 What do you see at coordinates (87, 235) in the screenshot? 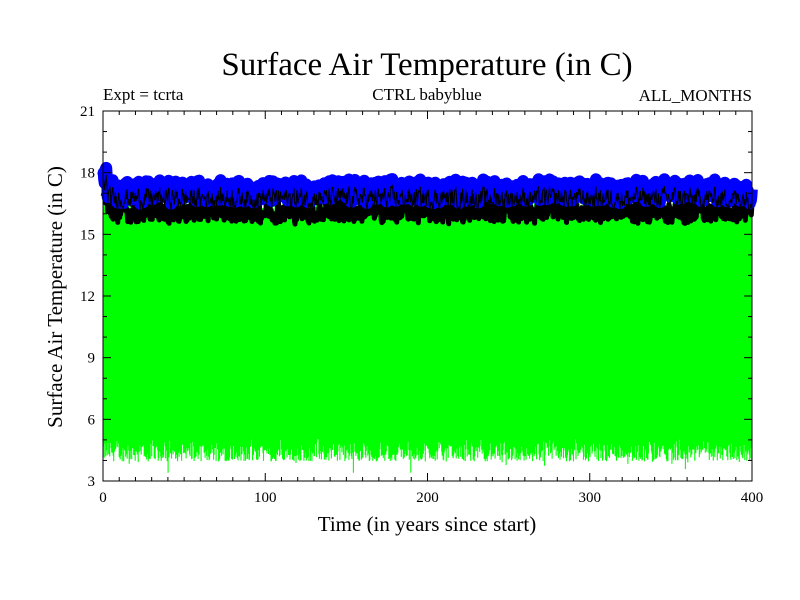
I see `y-tick-label: 15` at bounding box center [87, 235].